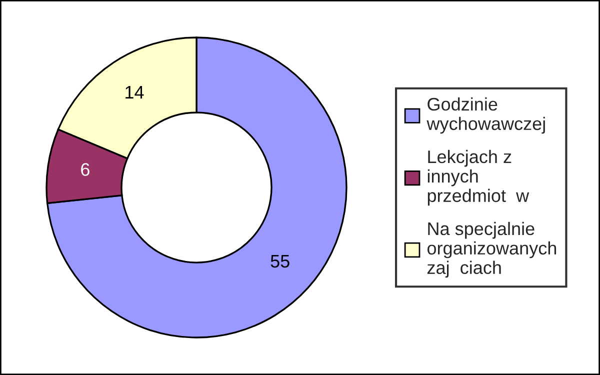 This screenshot has width=600, height=375. What do you see at coordinates (280, 261) in the screenshot?
I see `data-label: 55` at bounding box center [280, 261].